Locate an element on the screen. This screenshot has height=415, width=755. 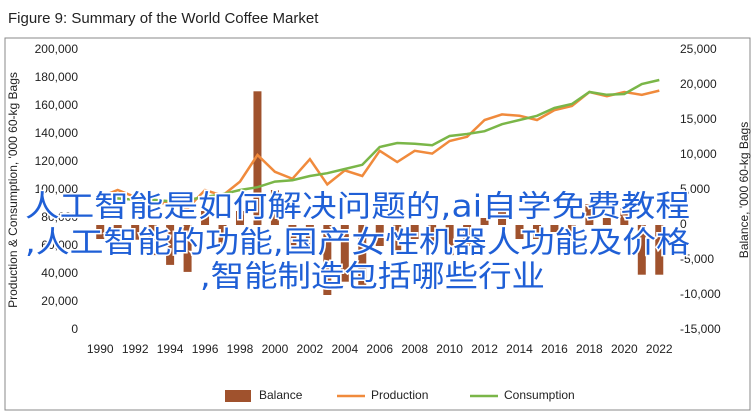
legend-label: Production is located at coordinates (399, 395).